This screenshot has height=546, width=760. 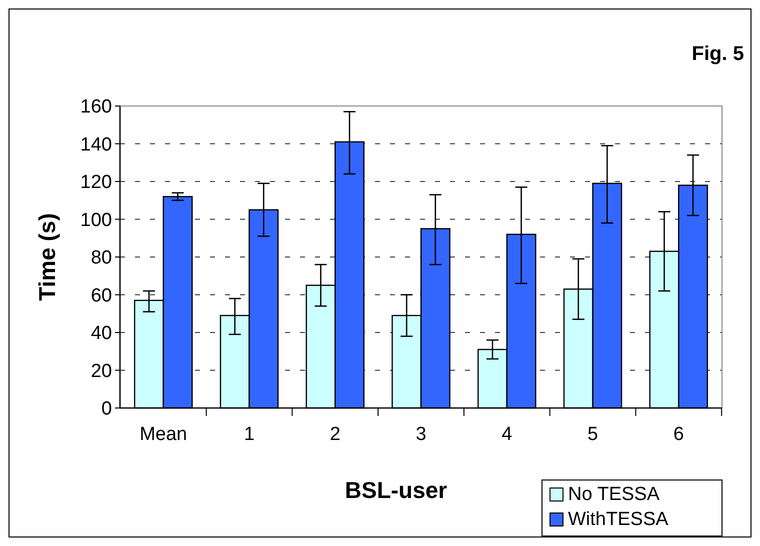 I want to click on y-tick-label: 100, so click(x=96, y=220).